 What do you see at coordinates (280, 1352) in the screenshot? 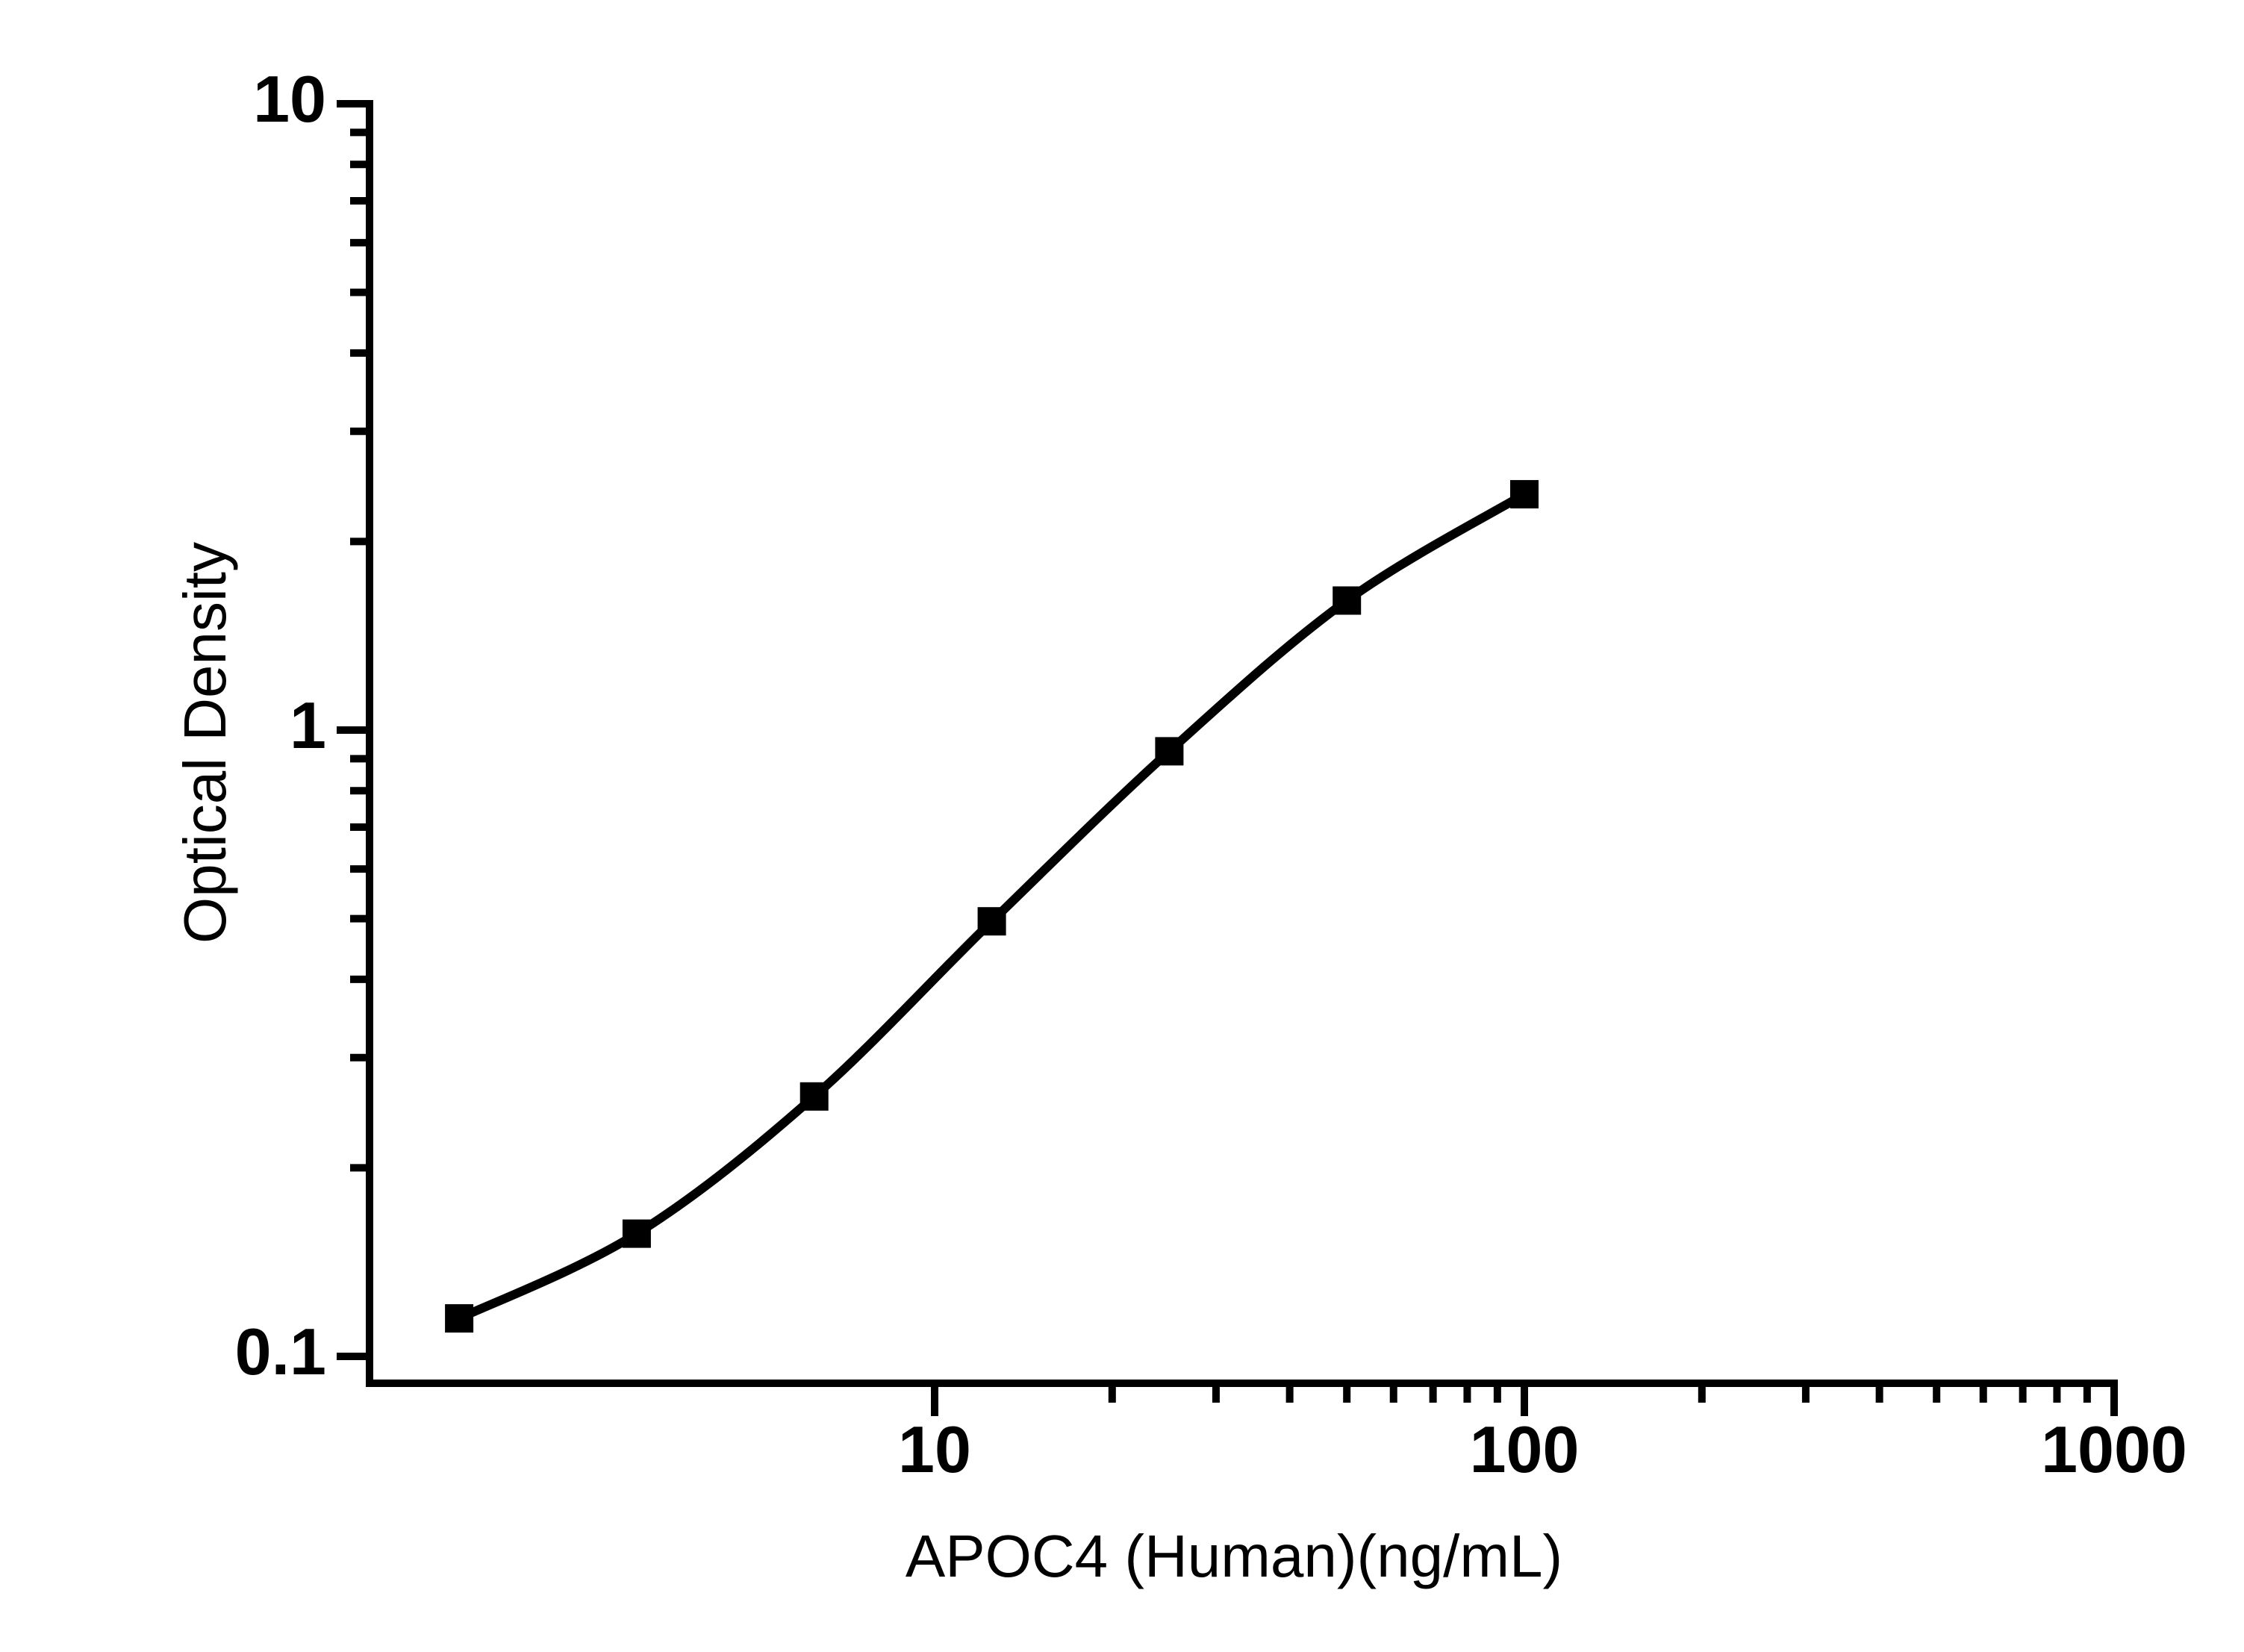
I see `y-tick-label: 0.1` at bounding box center [280, 1352].